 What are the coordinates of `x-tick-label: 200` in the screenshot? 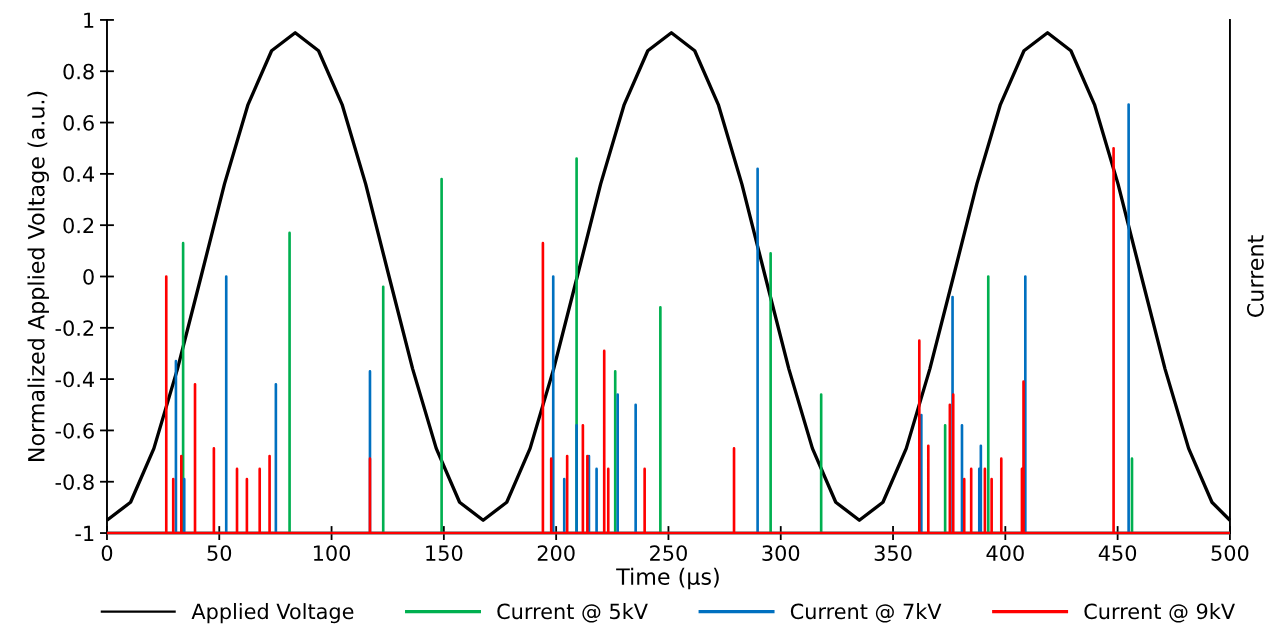 It's located at (556, 553).